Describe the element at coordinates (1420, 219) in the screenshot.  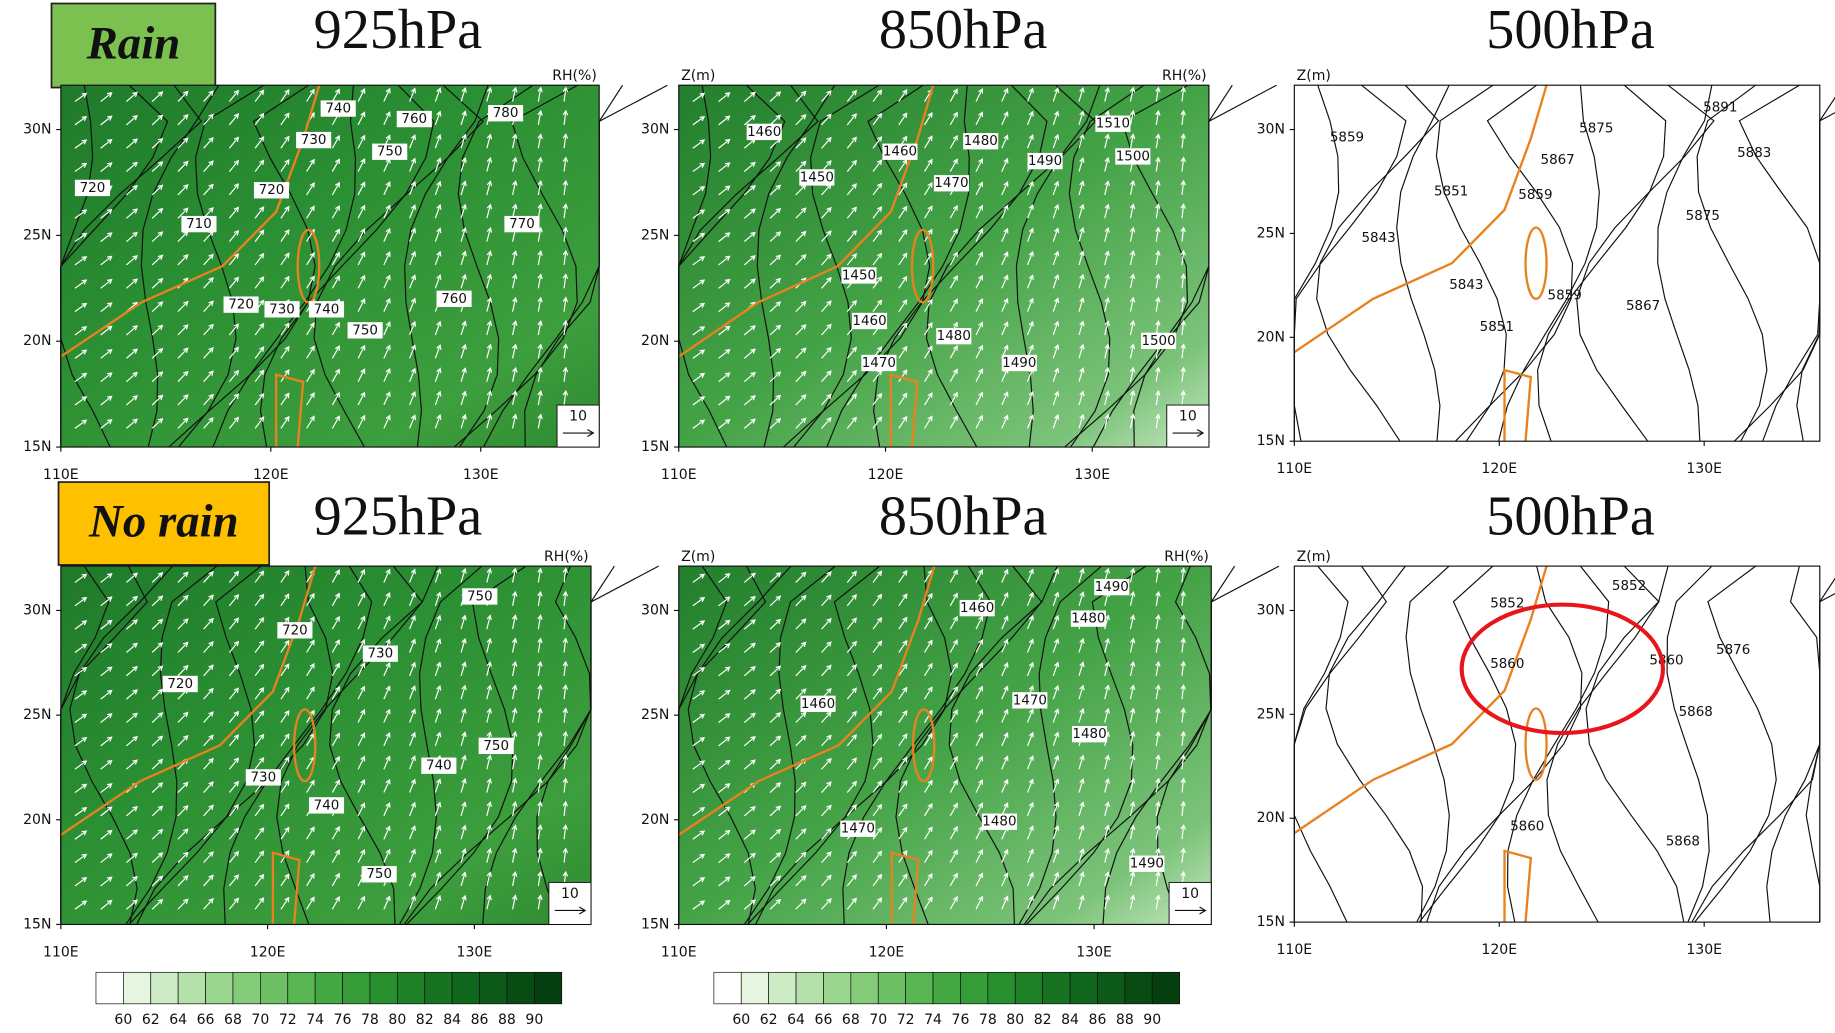
I see `coastline` at that location.